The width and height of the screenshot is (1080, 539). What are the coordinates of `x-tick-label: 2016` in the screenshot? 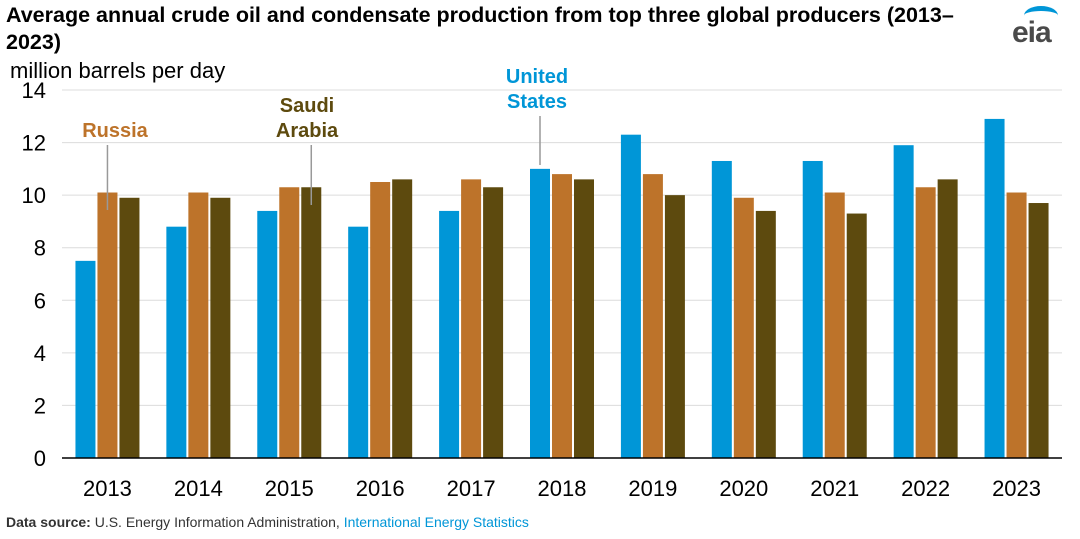 It's located at (380, 488).